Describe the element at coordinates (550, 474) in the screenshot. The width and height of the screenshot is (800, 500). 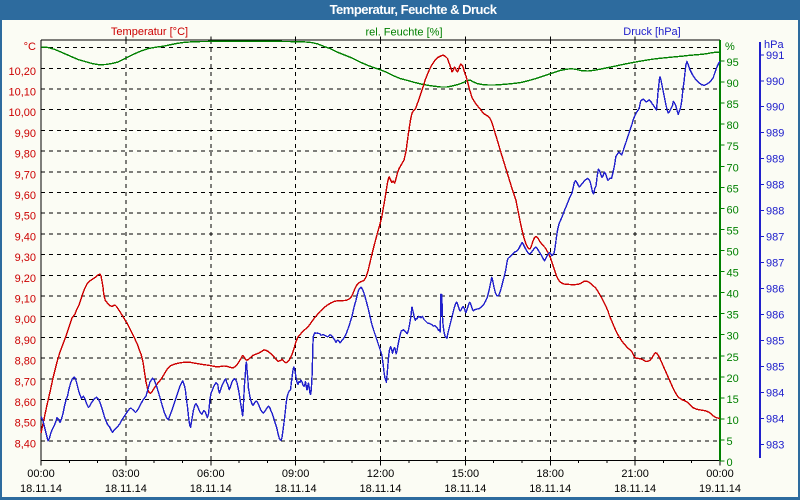
I see `svg-text: 18:00` at that location.